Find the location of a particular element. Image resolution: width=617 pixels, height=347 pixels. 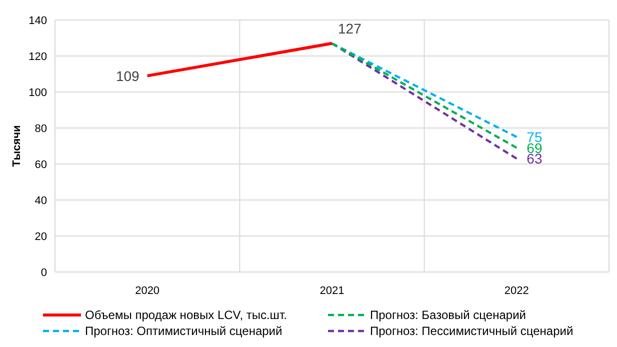

y-tick-label: 40 is located at coordinates (40, 201).